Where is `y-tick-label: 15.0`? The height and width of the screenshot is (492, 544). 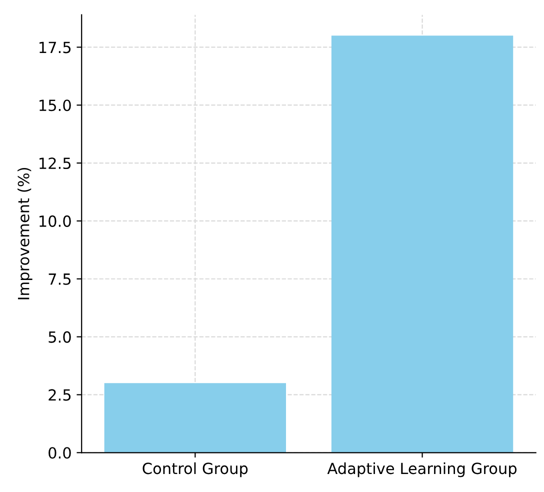
y-tick-label: 15.0 is located at coordinates (55, 106).